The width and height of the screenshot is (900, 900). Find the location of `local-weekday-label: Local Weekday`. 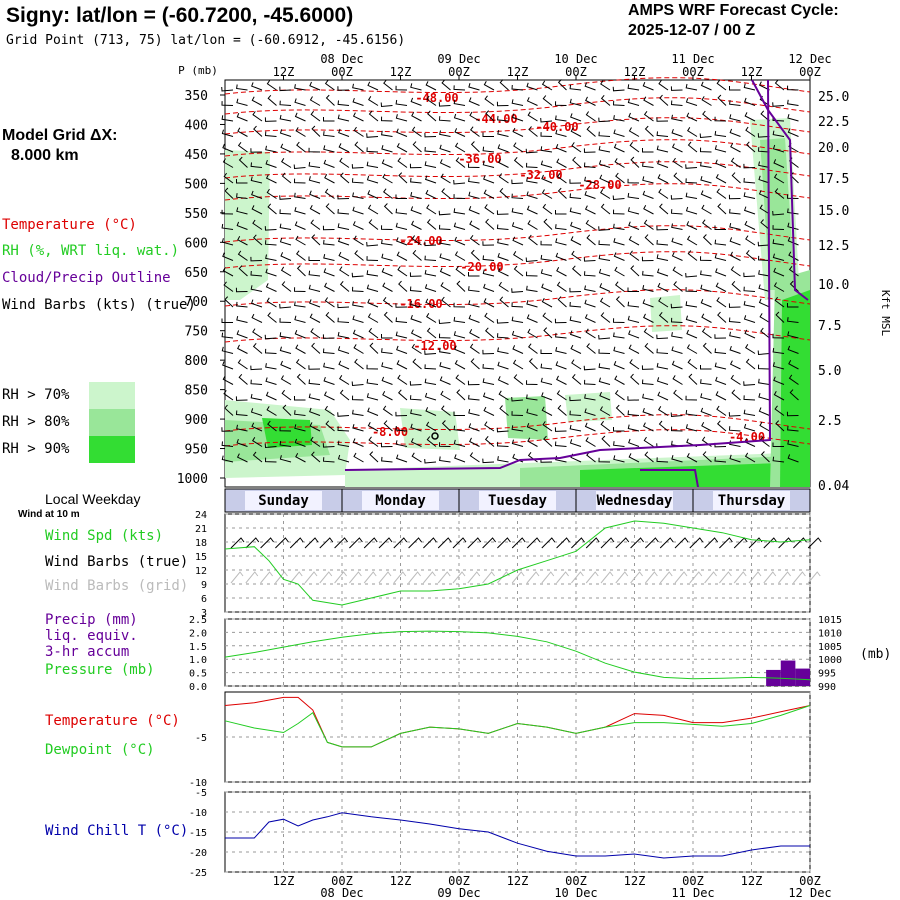

local-weekday-label: Local Weekday is located at coordinates (93, 499).